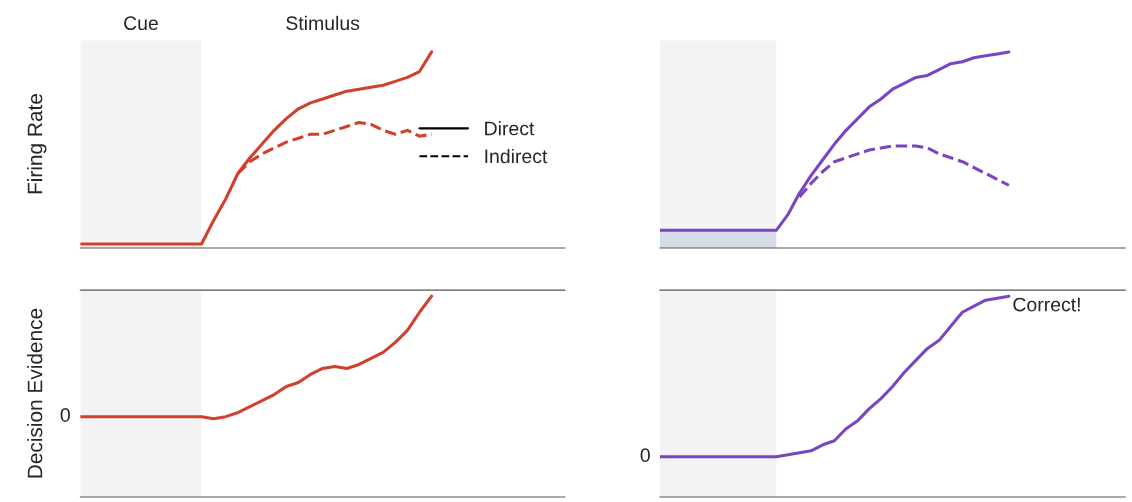 This screenshot has height=502, width=1132. Describe the element at coordinates (37, 144) in the screenshot. I see `y-axis-title: Firing Rate` at that location.